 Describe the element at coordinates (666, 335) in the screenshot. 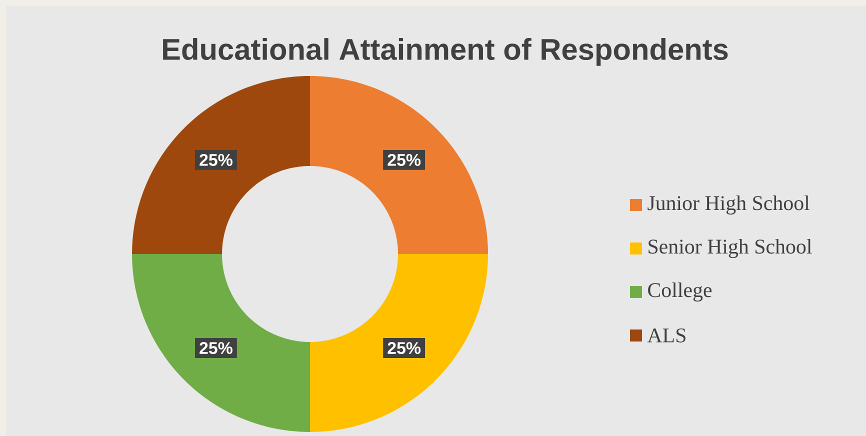

I see `legend-label: ALS` at that location.